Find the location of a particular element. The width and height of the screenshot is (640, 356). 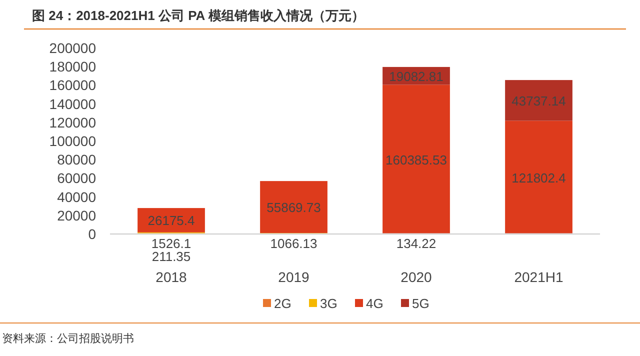

data-label: 43737.14 is located at coordinates (539, 100).